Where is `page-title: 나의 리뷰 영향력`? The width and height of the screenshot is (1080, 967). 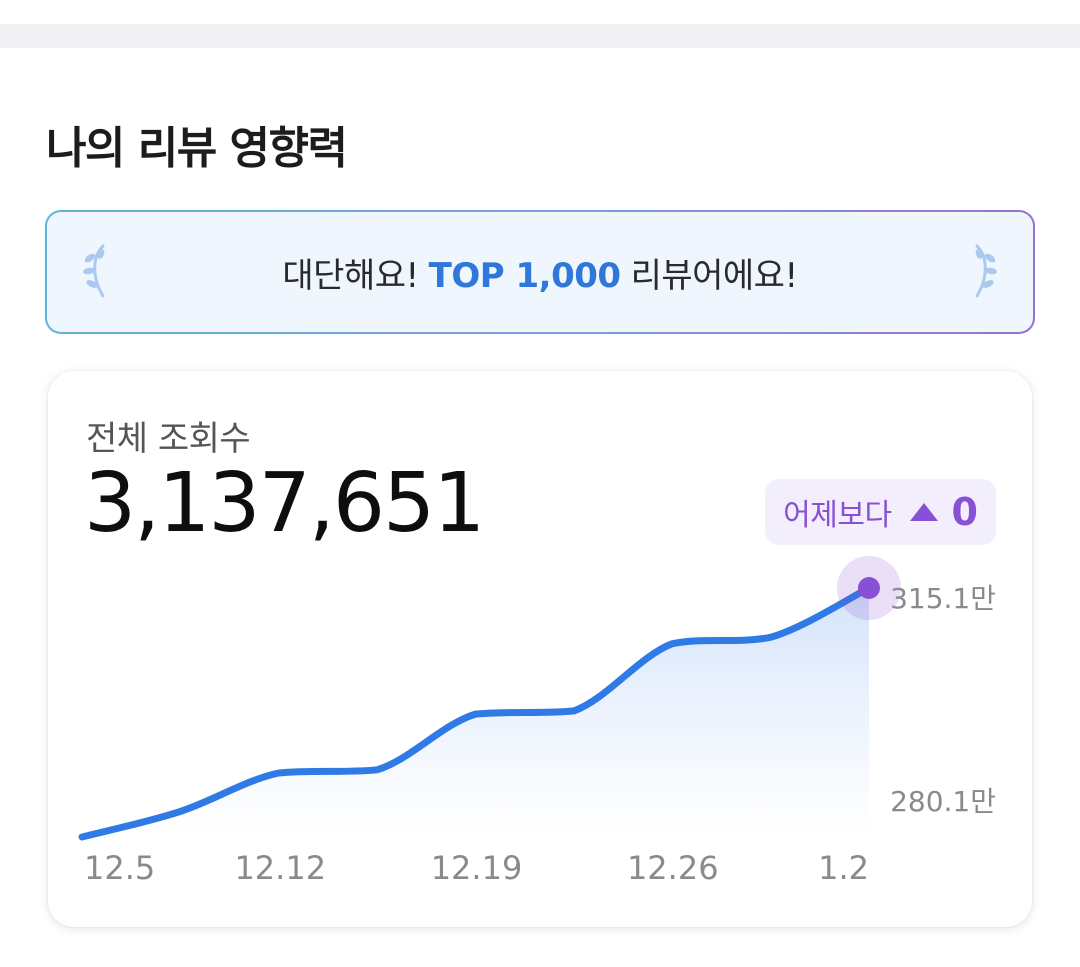
page-title: 나의 리뷰 영향력 is located at coordinates (197, 148).